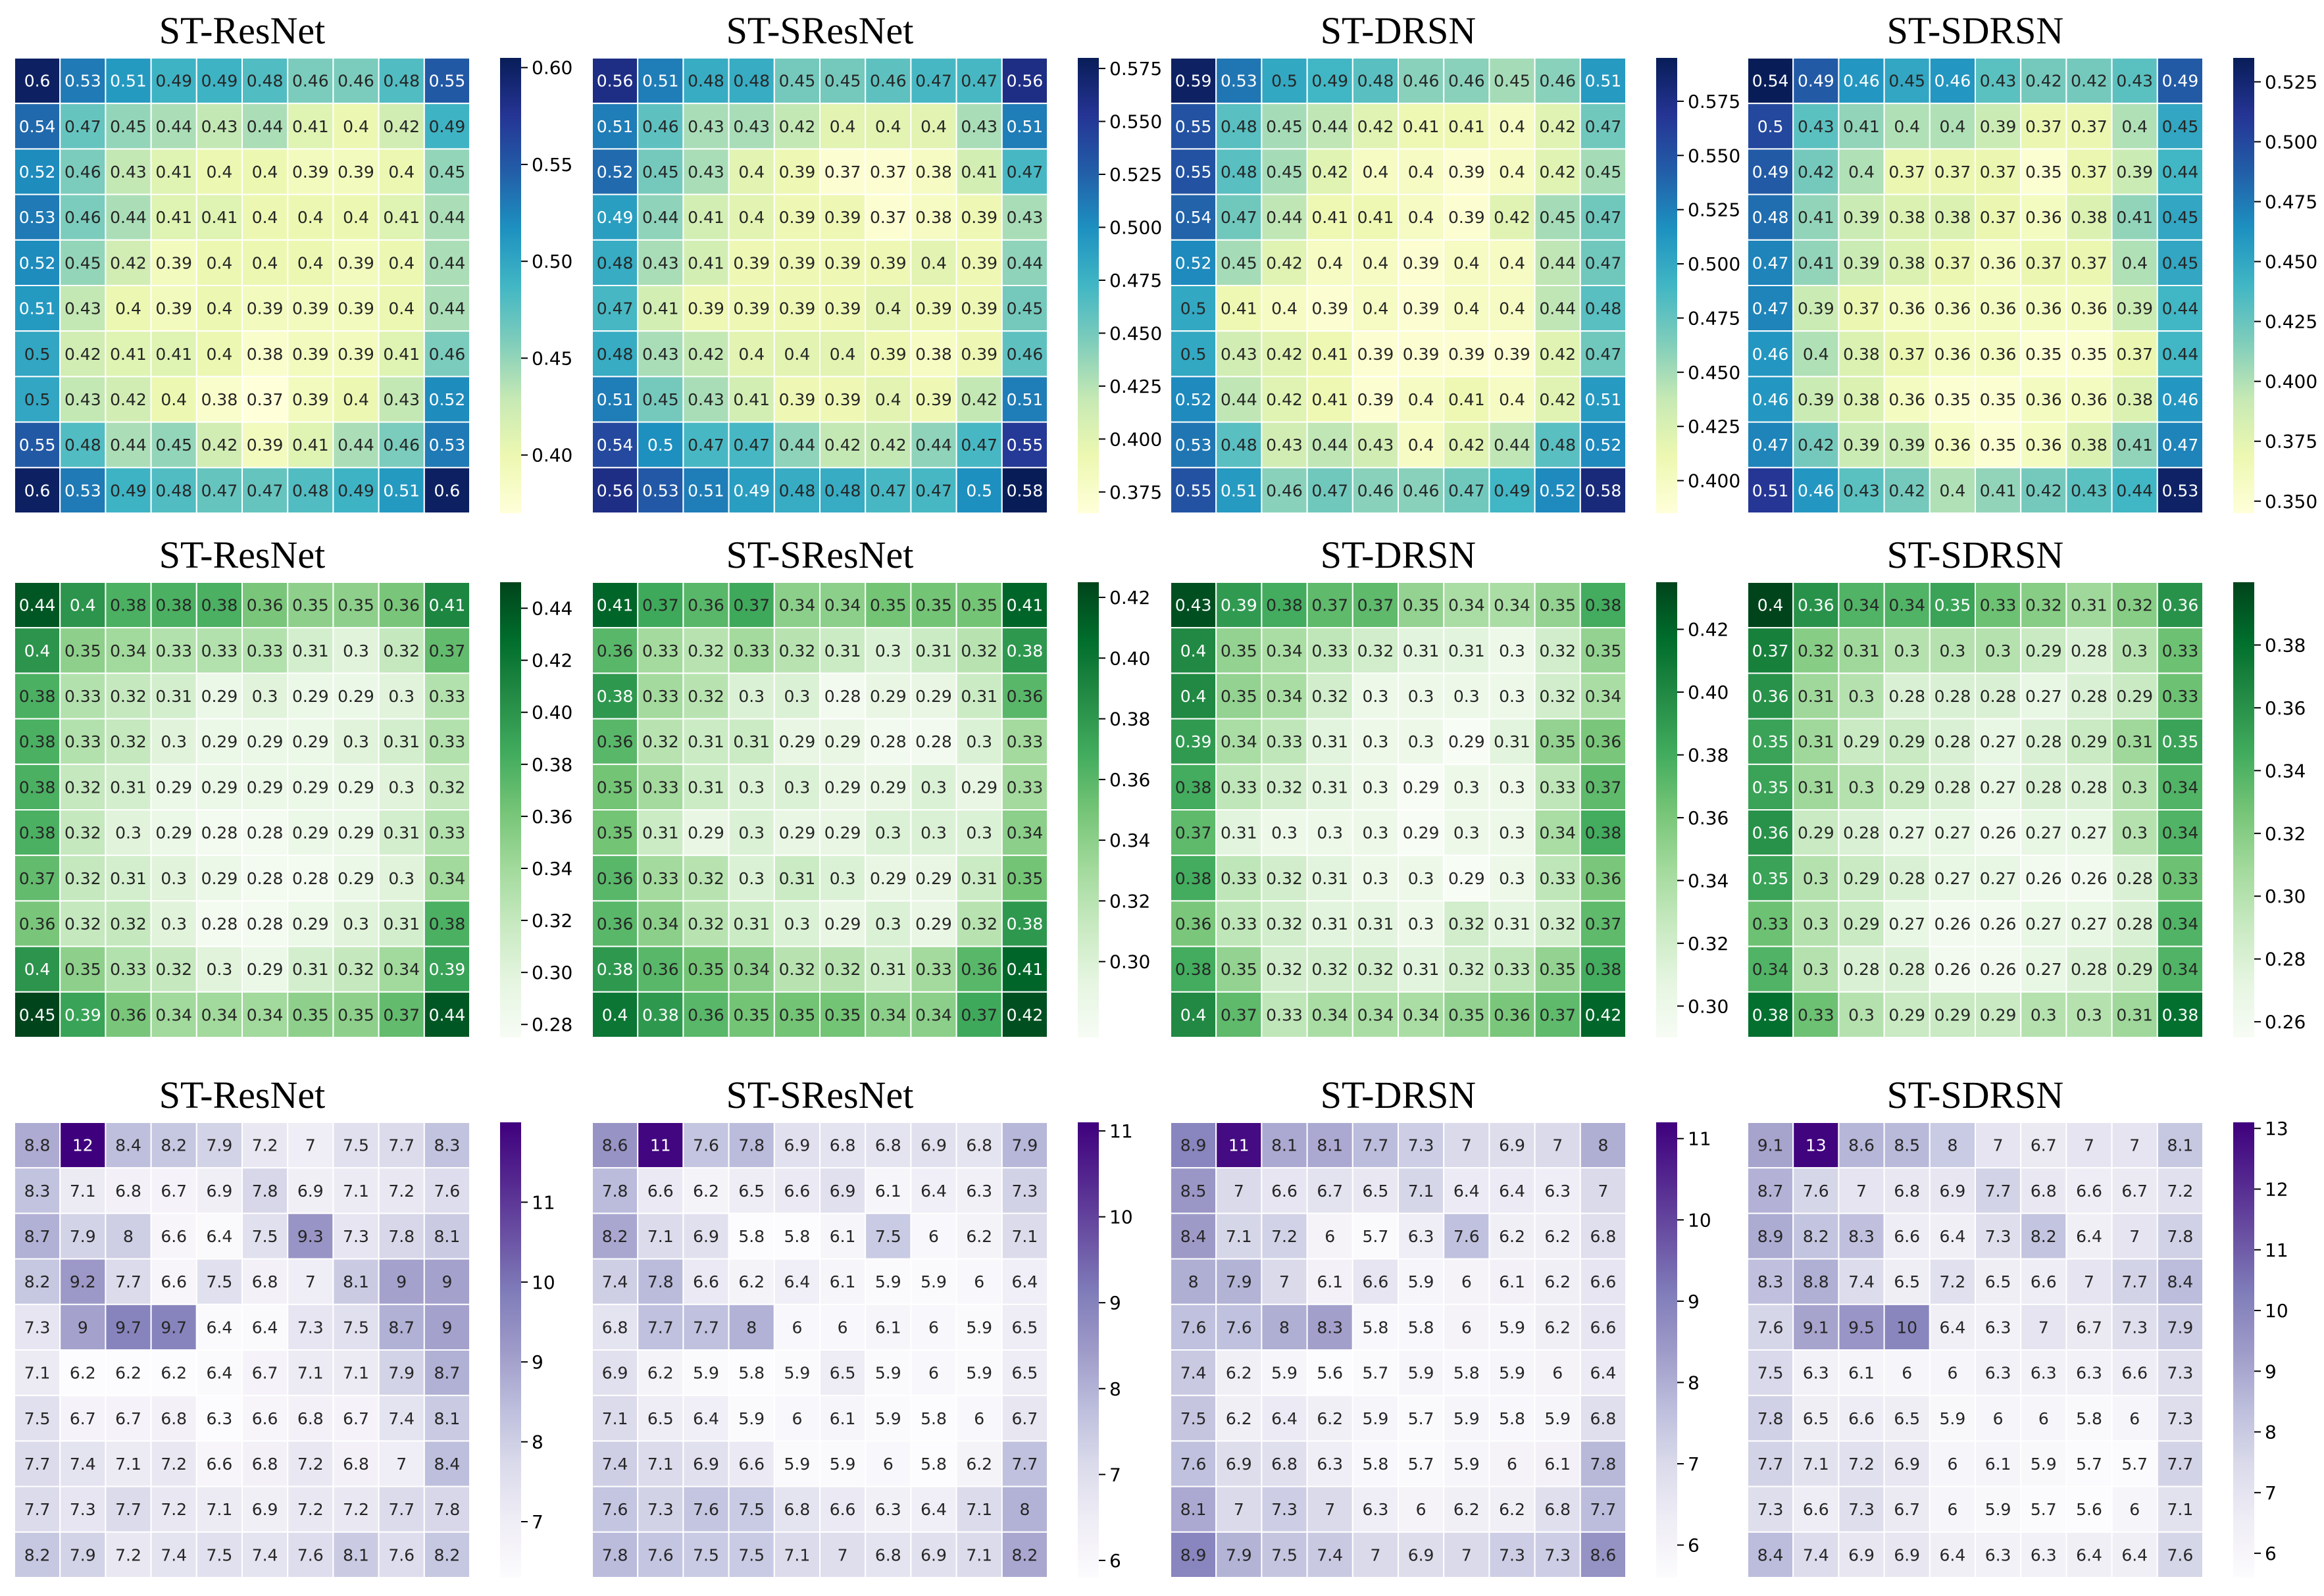 The width and height of the screenshot is (2324, 1596). Describe the element at coordinates (1708, 944) in the screenshot. I see `colorbar-tick-label: 0.32` at that location.